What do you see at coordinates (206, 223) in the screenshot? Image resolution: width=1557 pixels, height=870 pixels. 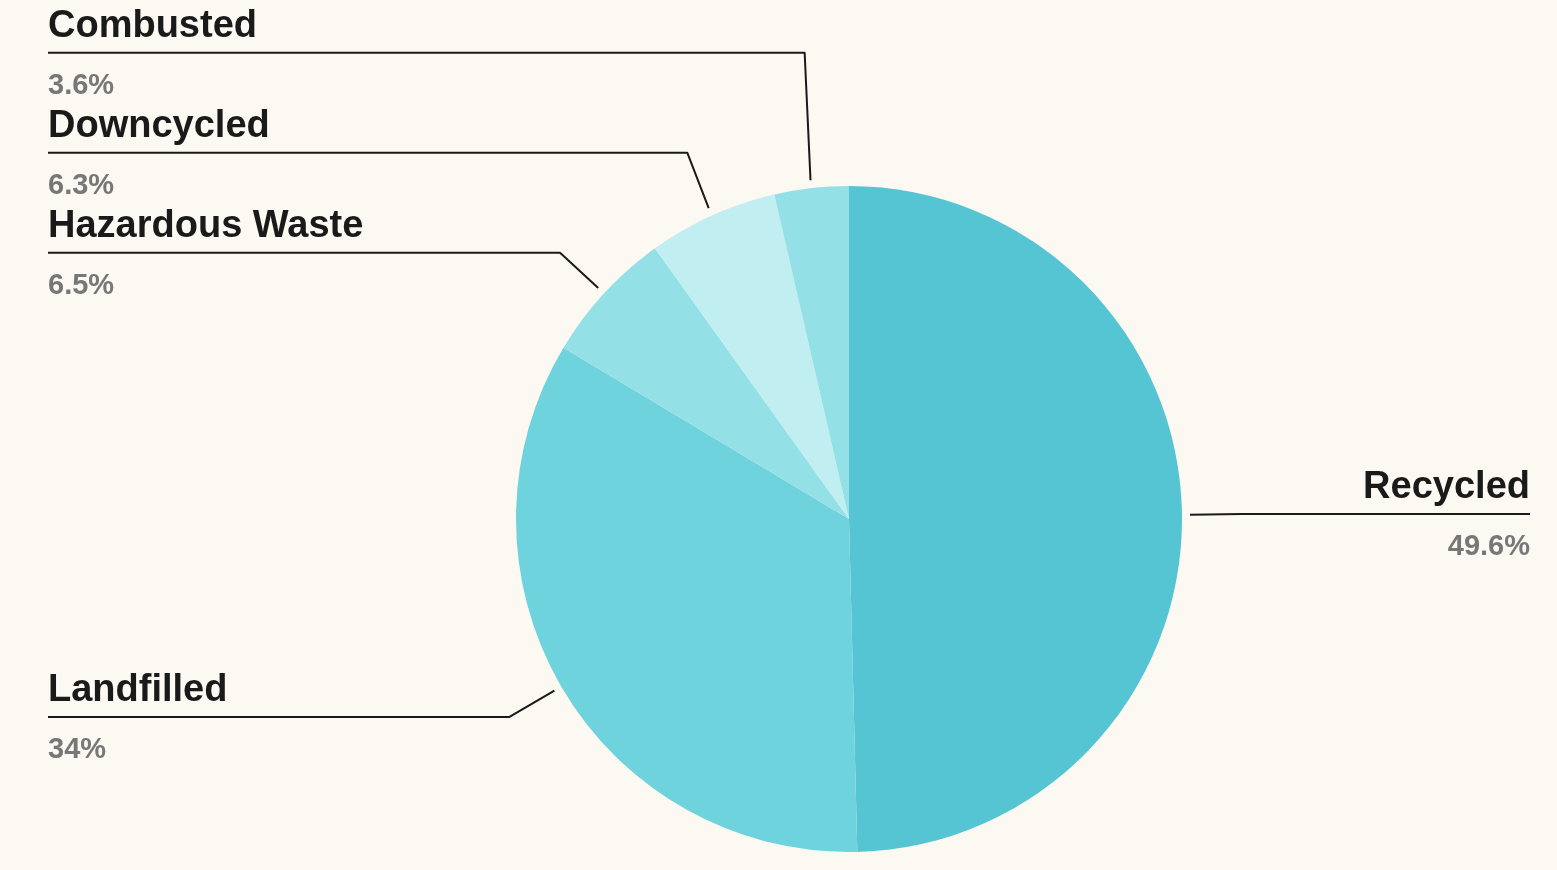 I see `slice-label: Hazardous Waste` at bounding box center [206, 223].